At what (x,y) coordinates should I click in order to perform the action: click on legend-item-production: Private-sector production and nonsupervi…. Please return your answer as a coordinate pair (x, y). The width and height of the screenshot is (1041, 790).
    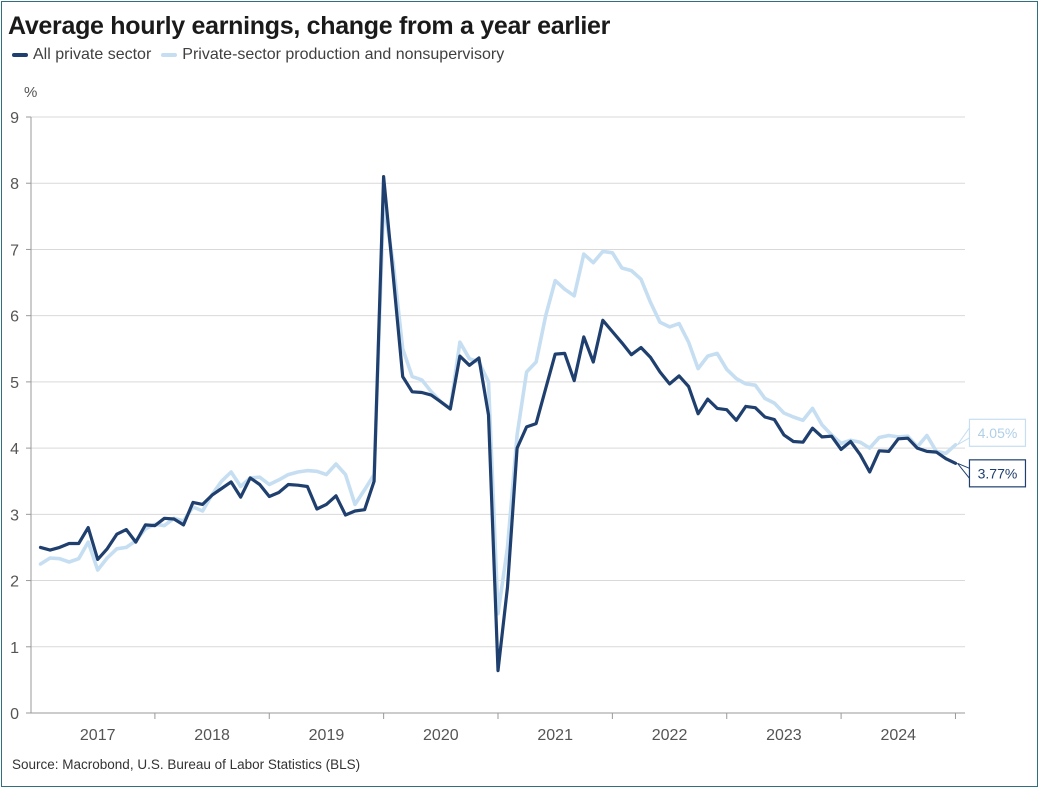
    Looking at the image, I should click on (332, 55).